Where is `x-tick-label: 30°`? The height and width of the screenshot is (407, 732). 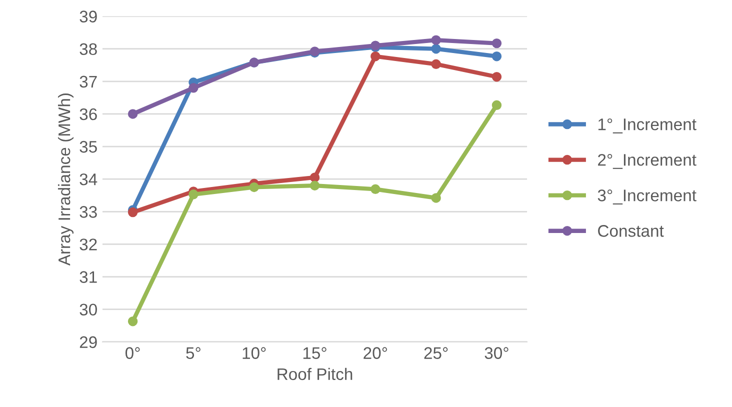
x-tick-label: 30° is located at coordinates (496, 353).